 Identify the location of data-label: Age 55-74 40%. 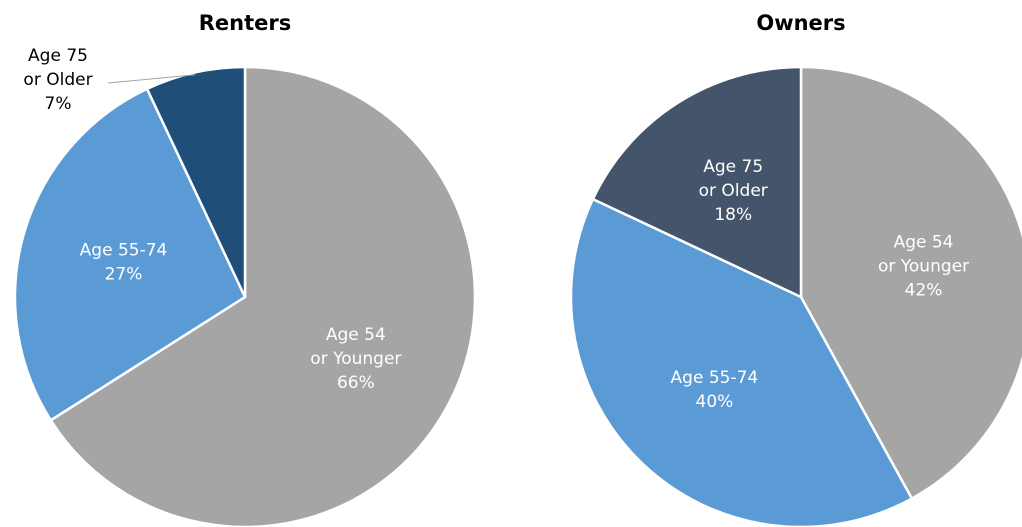
(715, 390).